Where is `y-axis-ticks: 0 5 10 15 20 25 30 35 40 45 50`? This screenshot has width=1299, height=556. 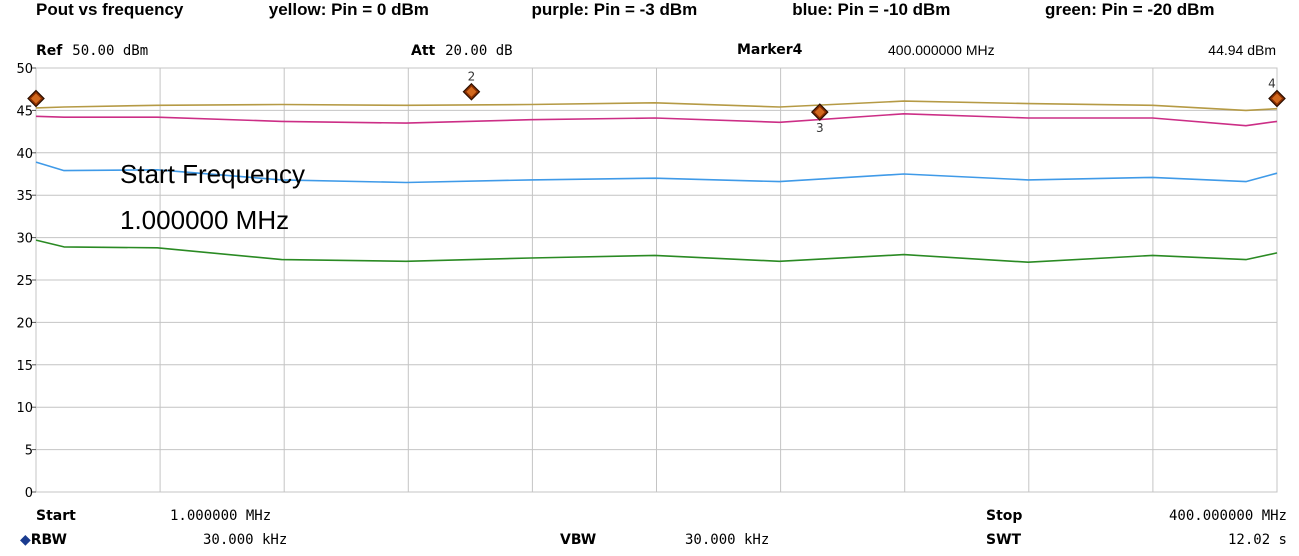 y-axis-ticks: 0 5 10 15 20 25 30 35 40 45 50 is located at coordinates (26, 281).